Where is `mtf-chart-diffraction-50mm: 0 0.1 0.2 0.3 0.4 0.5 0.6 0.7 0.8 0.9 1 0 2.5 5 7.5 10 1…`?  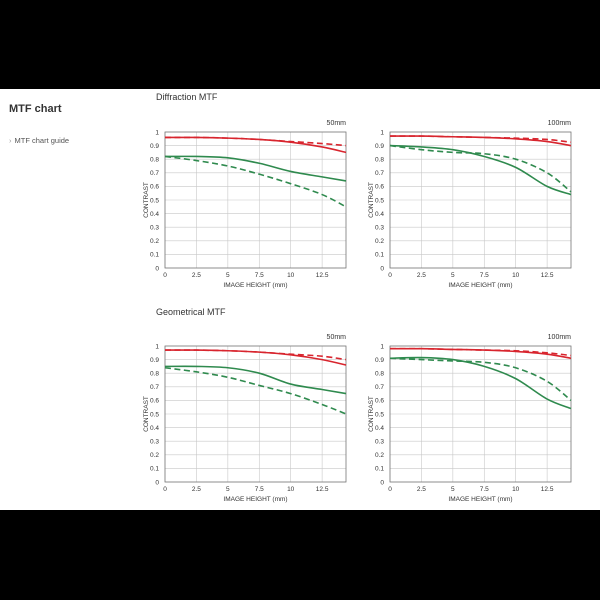 mtf-chart-diffraction-50mm: 0 0.1 0.2 0.3 0.4 0.5 0.6 0.7 0.8 0.9 1 0 2.5 5 7.5 10 1… is located at coordinates (252, 202).